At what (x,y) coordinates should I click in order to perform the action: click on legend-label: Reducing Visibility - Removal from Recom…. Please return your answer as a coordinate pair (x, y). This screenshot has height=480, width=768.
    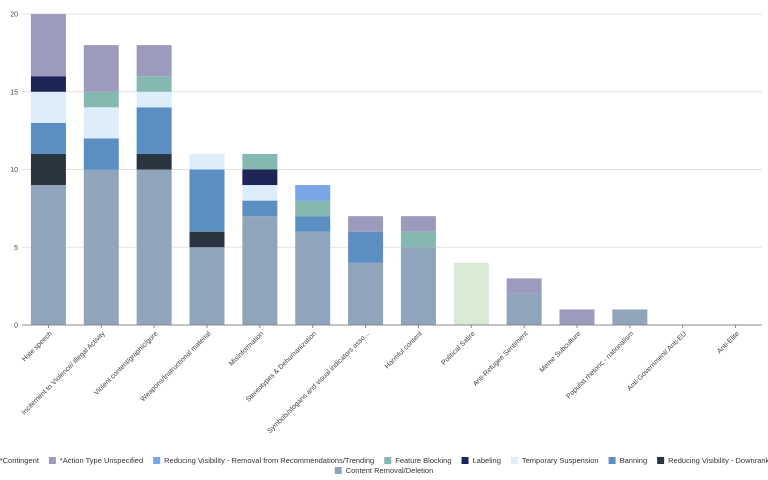
    Looking at the image, I should click on (269, 460).